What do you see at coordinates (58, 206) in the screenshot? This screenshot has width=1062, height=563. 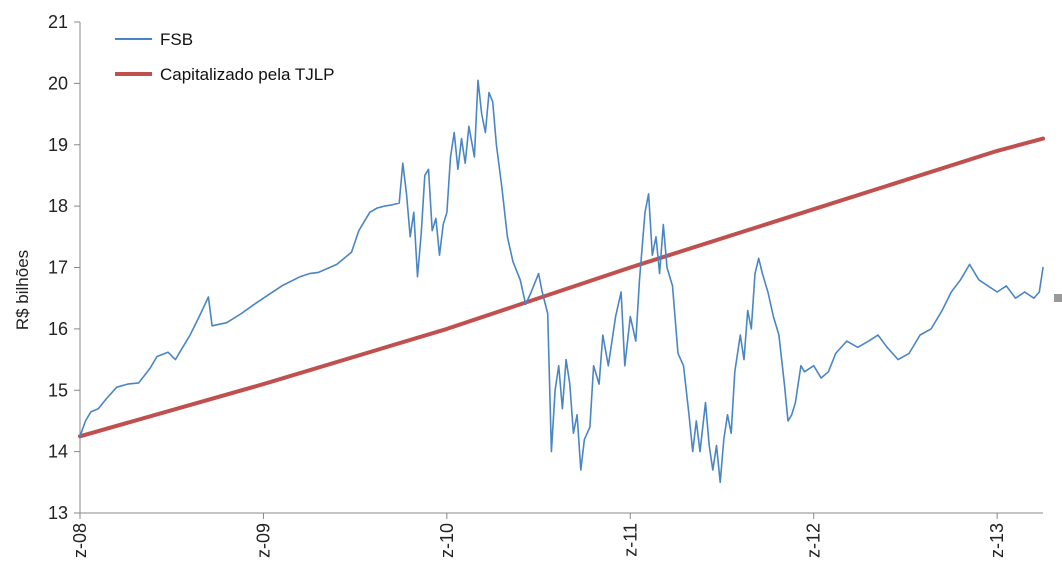 I see `y-tick-label: 18` at bounding box center [58, 206].